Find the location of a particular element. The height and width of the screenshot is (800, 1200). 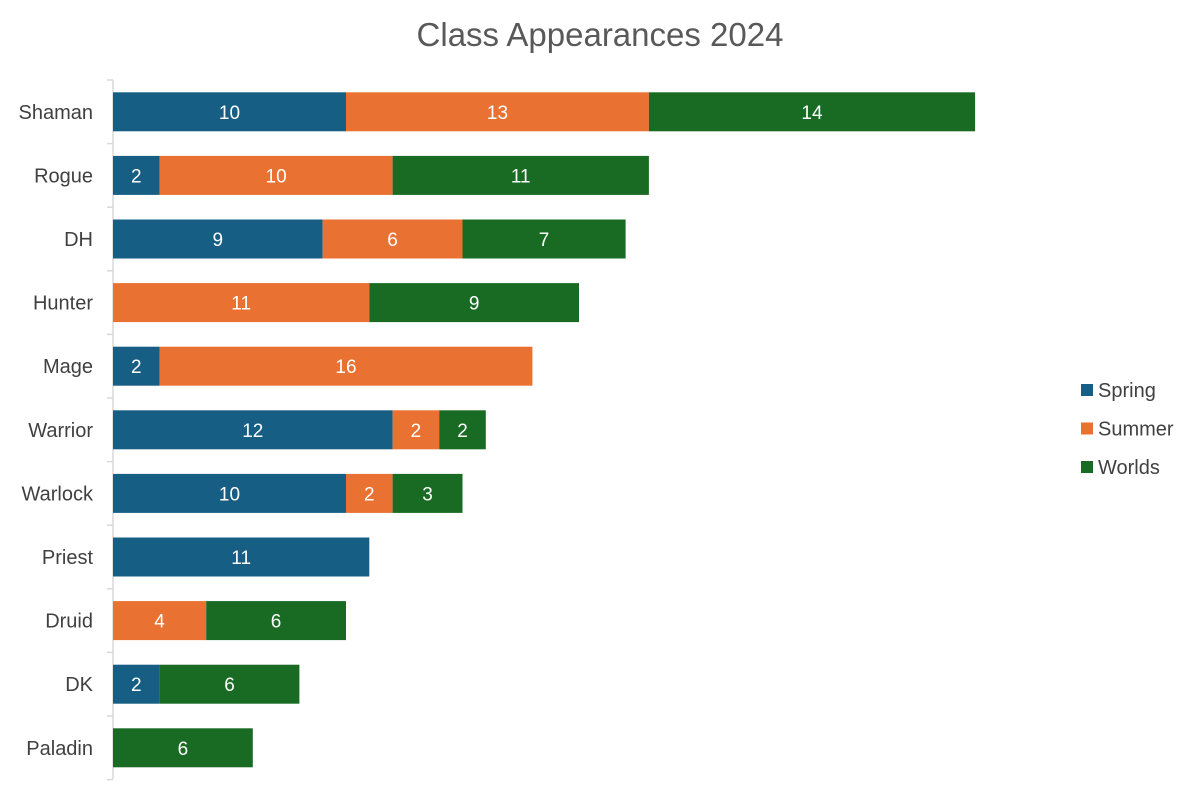

data-label-warlock-summer: 2 is located at coordinates (369, 494).